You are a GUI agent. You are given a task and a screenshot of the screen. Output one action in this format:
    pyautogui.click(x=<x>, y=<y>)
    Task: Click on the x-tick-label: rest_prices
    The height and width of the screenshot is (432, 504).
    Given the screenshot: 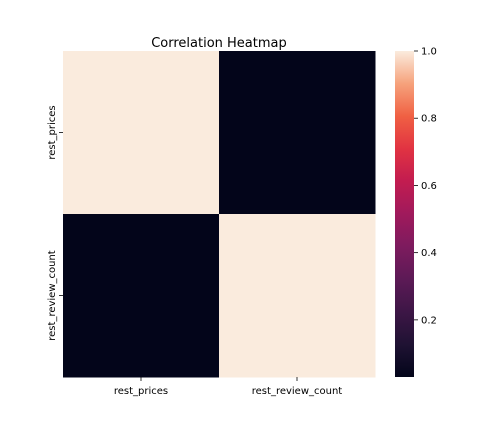 What is the action you would take?
    pyautogui.click(x=141, y=391)
    